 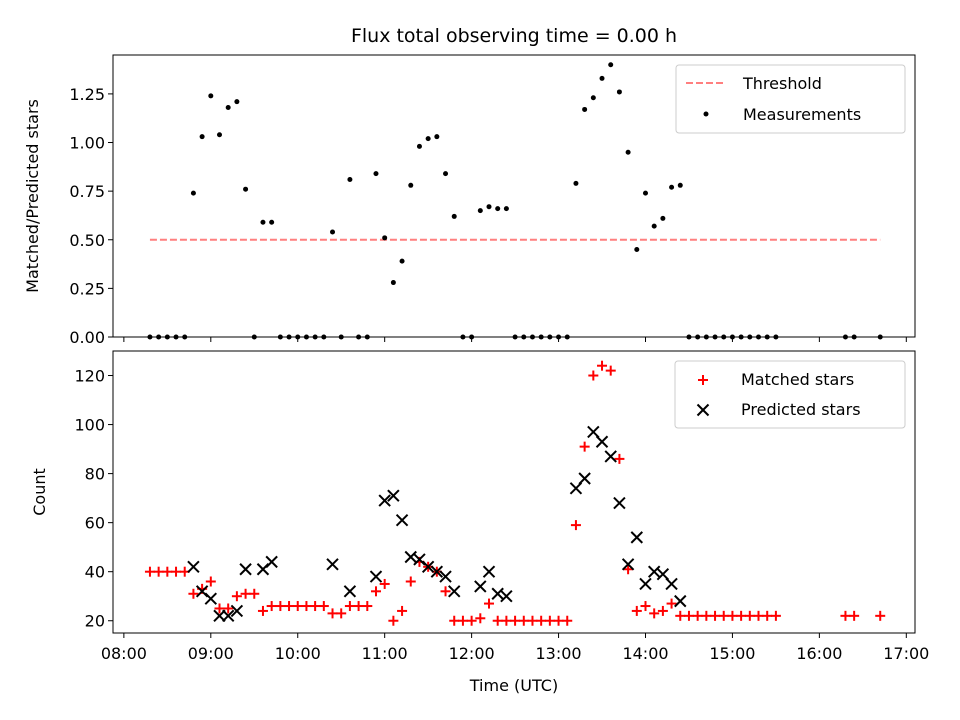 I want to click on bottom-x-tick-label: 12:00, so click(x=472, y=653).